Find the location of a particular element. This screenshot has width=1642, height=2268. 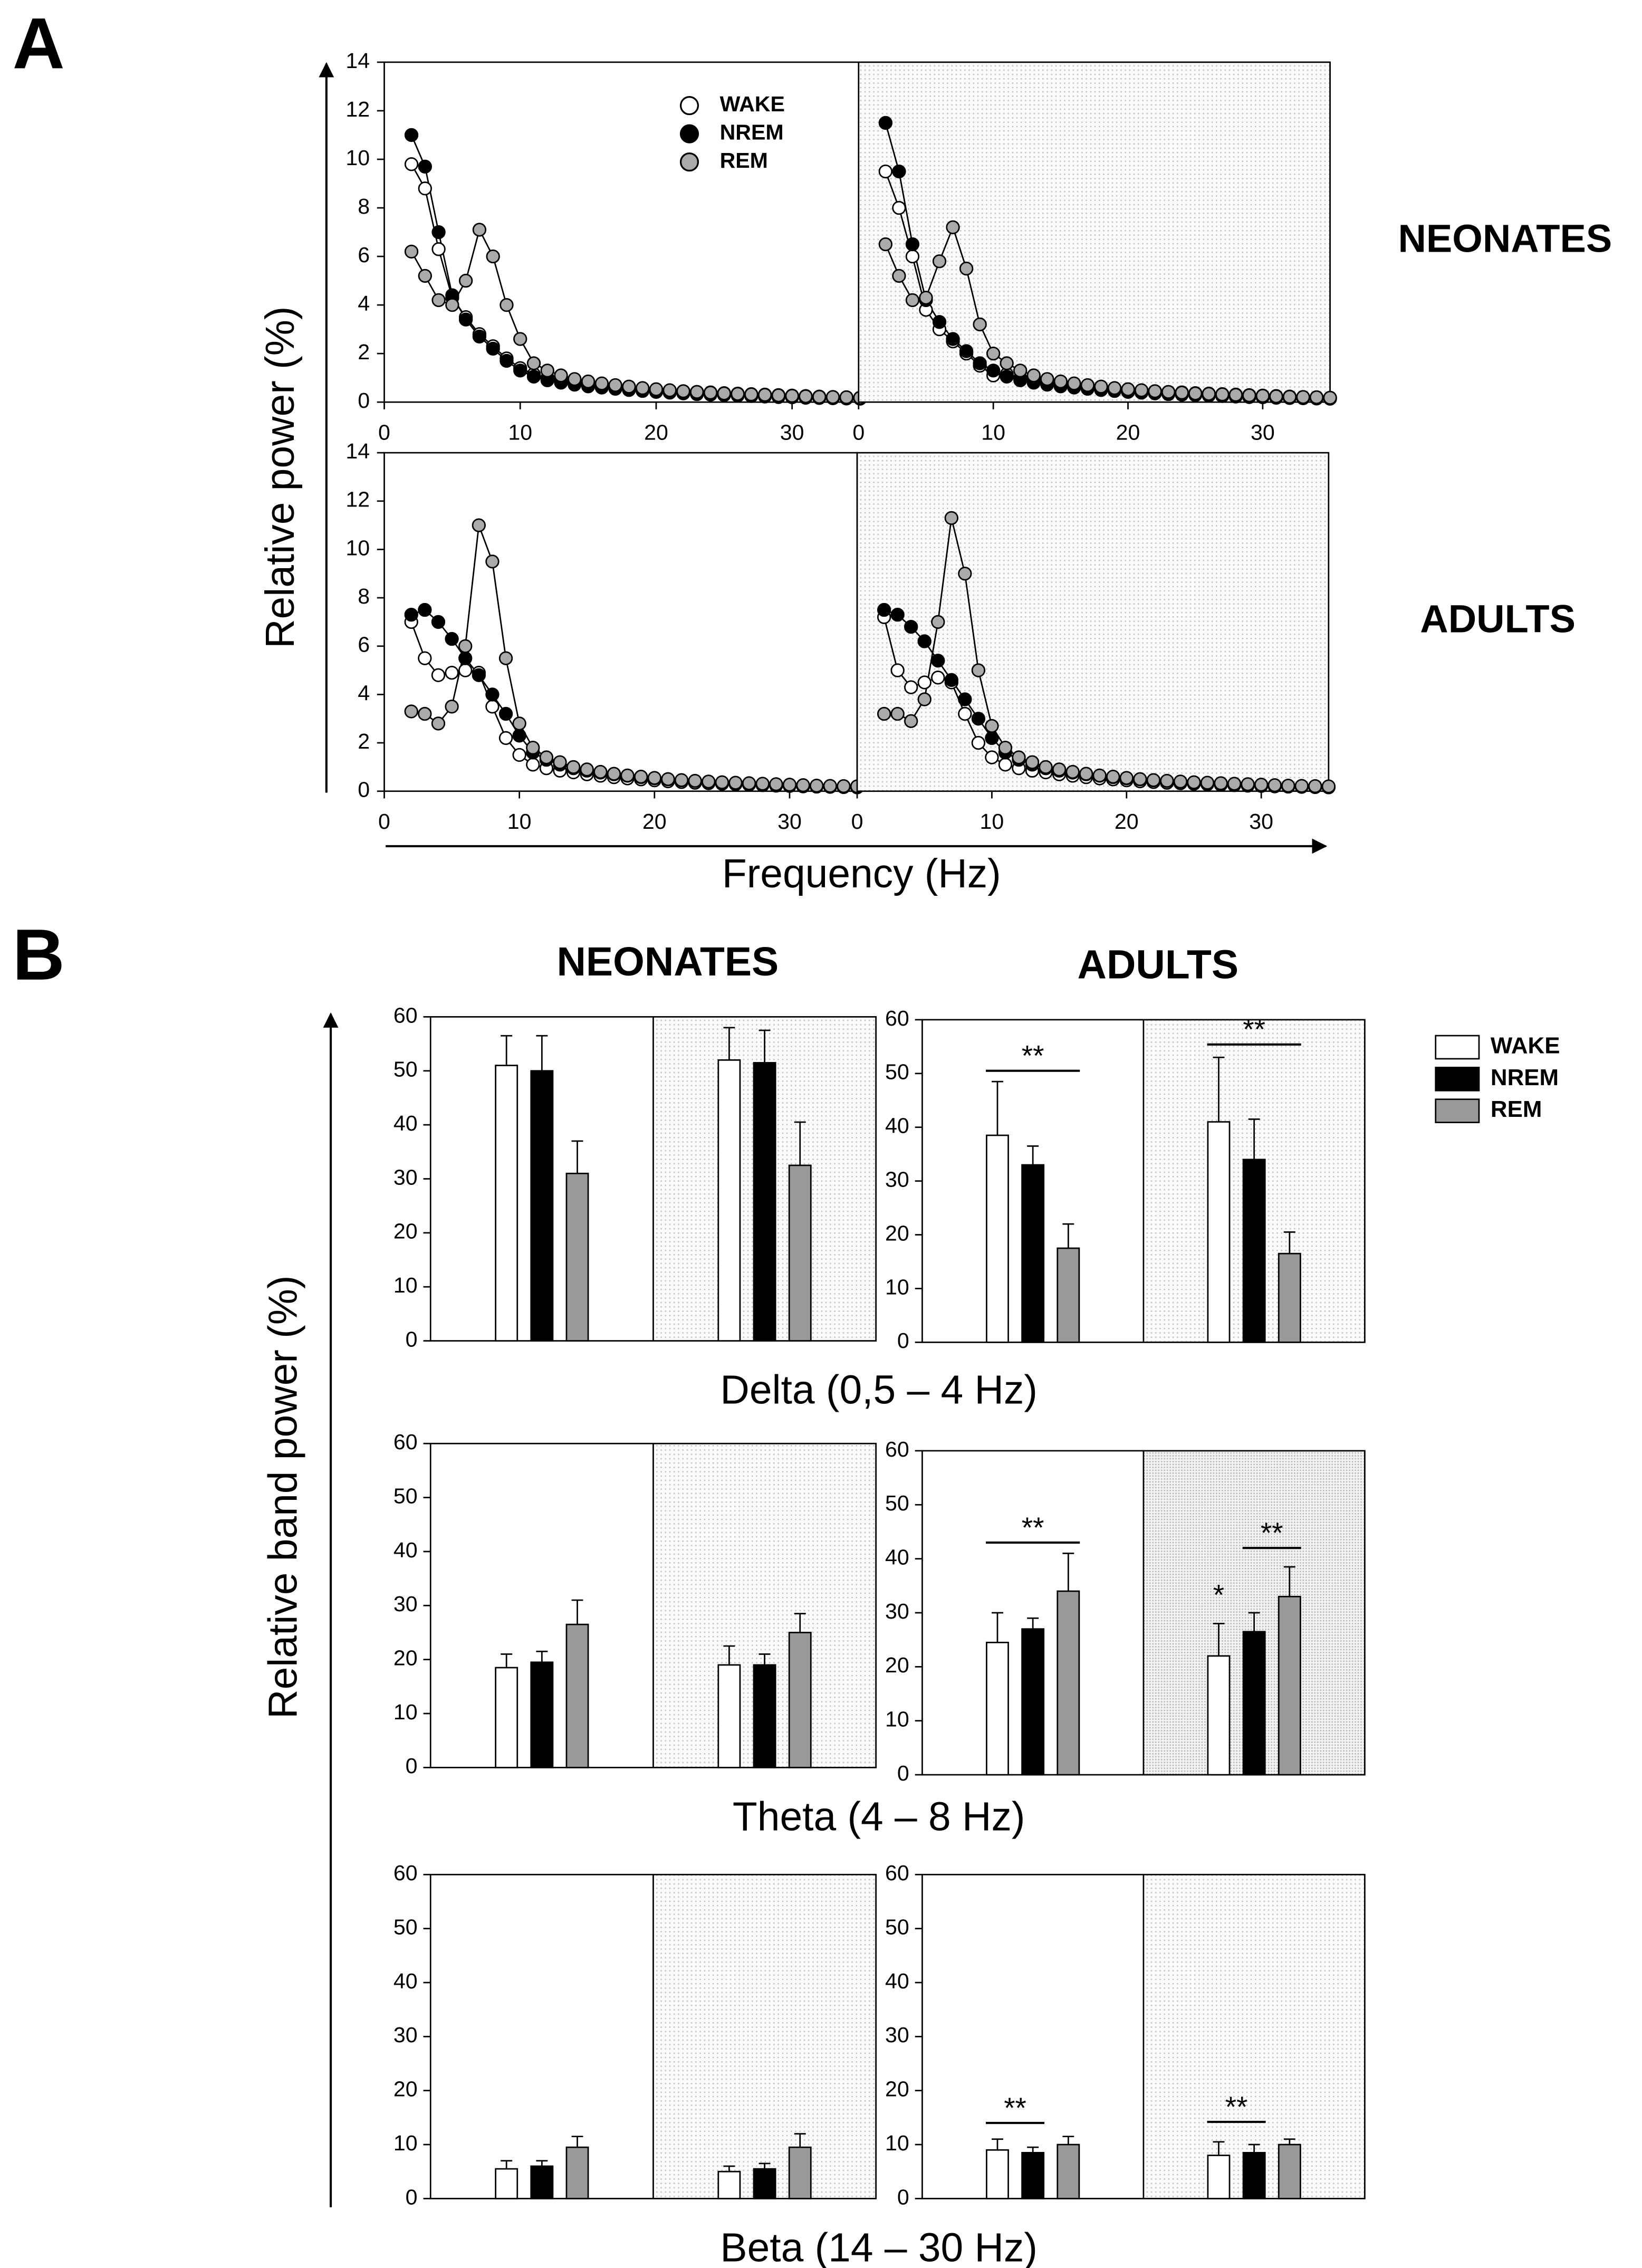

legend-label: NREM is located at coordinates (752, 132).